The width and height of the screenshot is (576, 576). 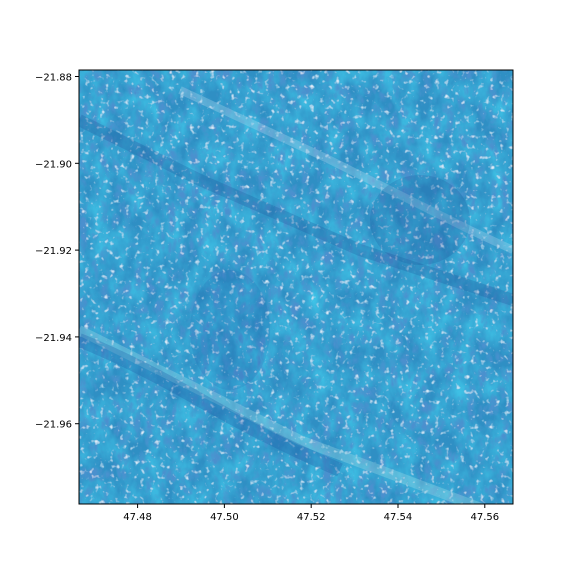 I want to click on y-tick-label: −21.90, so click(x=53, y=164).